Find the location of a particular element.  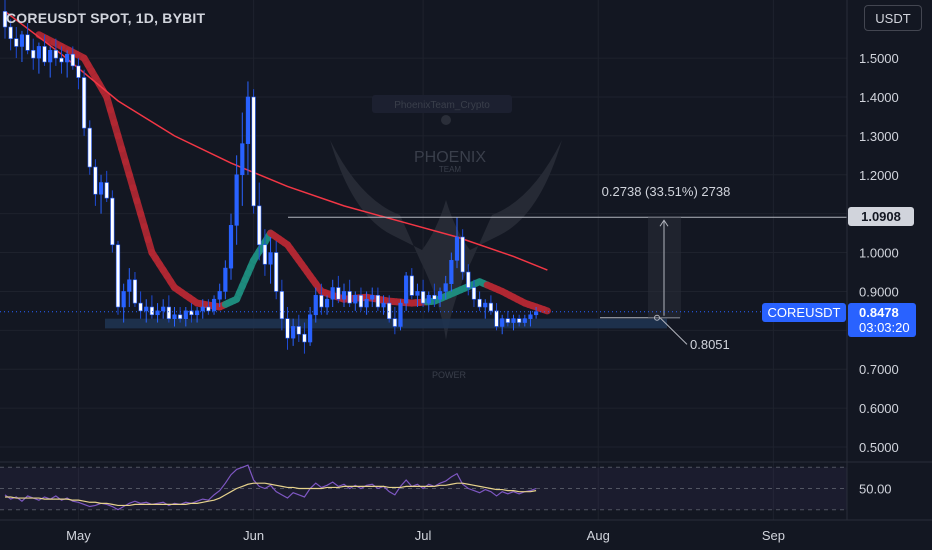

support-zone is located at coordinates (386, 323).